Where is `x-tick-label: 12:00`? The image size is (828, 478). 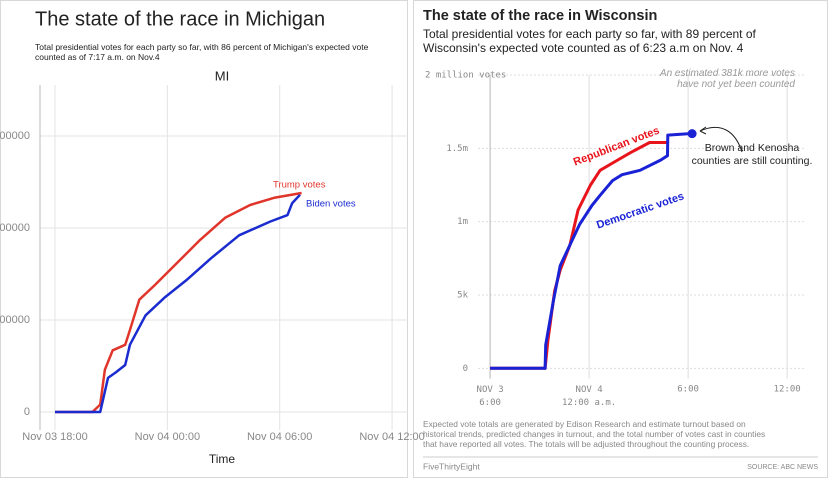
x-tick-label: 12:00 is located at coordinates (787, 390).